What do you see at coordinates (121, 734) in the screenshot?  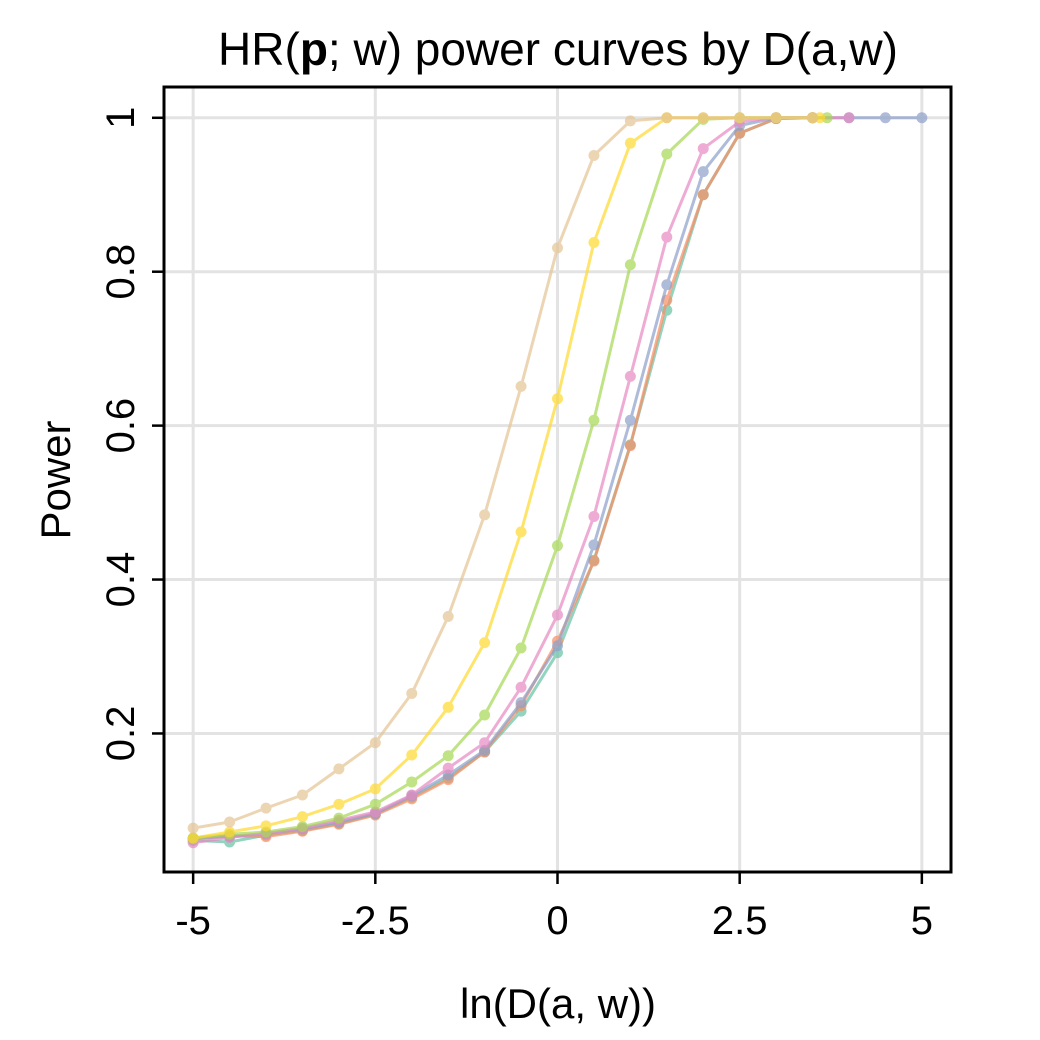 I see `y-tick-label: 0.2` at bounding box center [121, 734].